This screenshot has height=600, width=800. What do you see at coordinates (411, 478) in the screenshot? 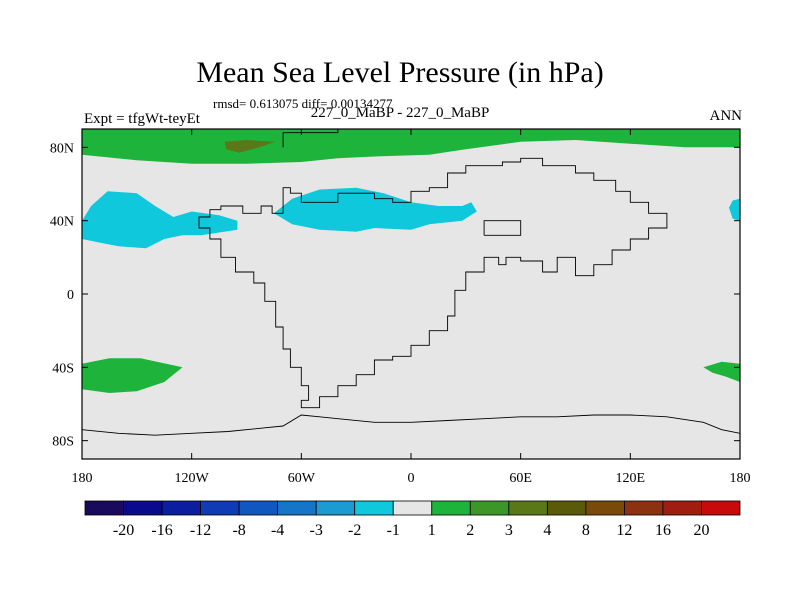
I see `x-tick-label: 0` at bounding box center [411, 478].